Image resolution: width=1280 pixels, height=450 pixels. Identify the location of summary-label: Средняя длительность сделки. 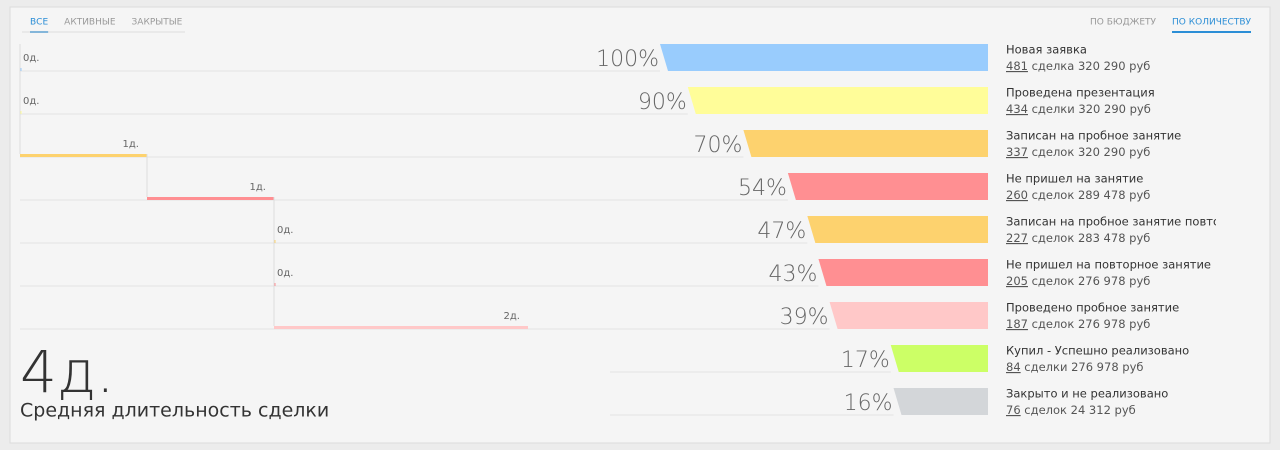
(174, 411).